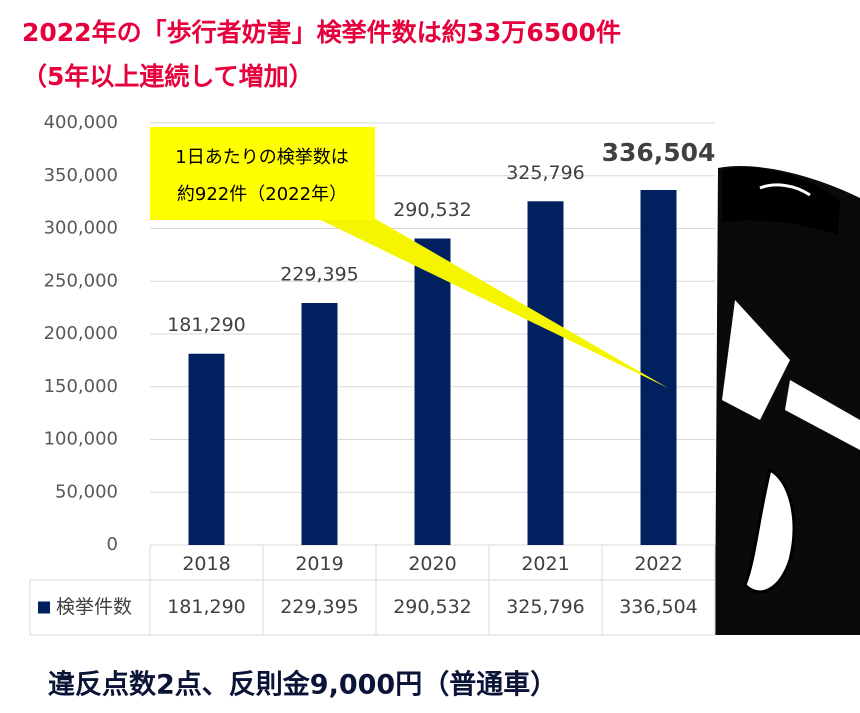  I want to click on x-tick-label: 2022, so click(658, 564).